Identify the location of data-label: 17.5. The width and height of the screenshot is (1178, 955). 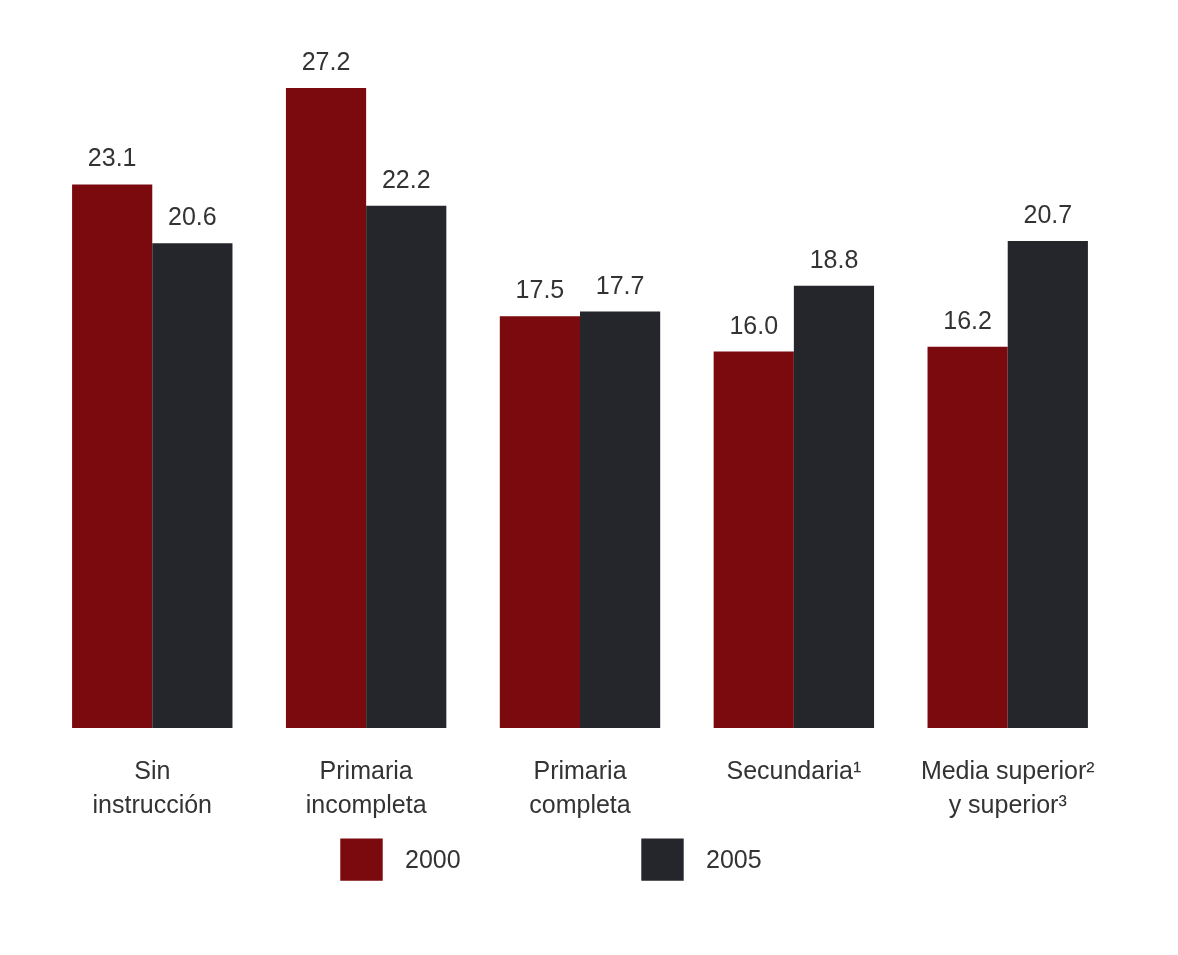
(540, 289).